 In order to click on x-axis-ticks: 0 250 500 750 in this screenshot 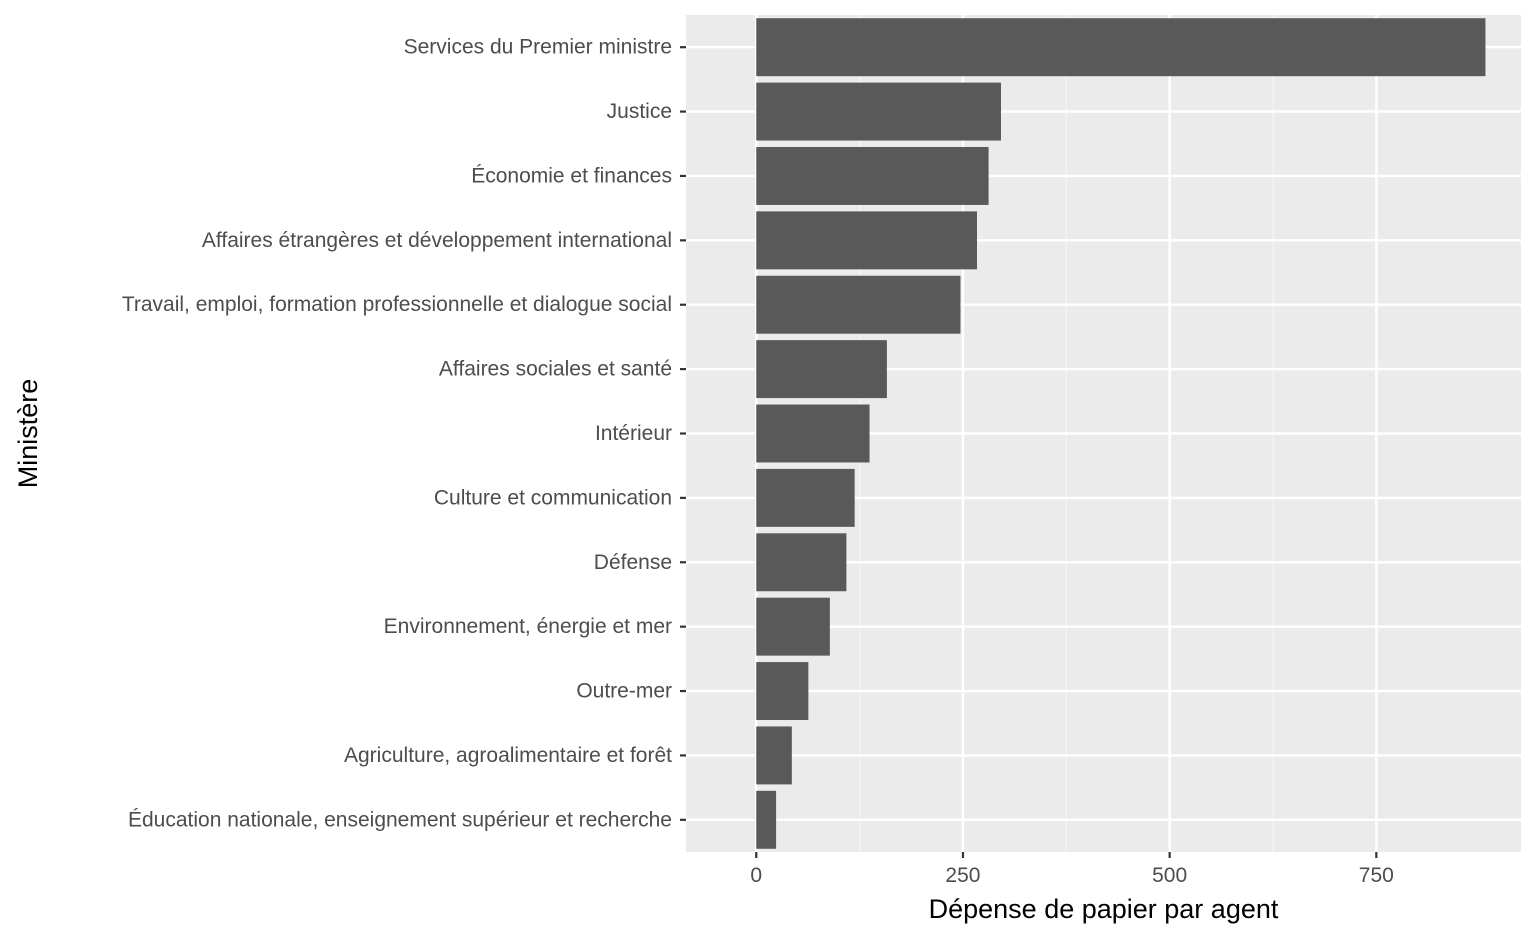, I will do `click(1072, 869)`.